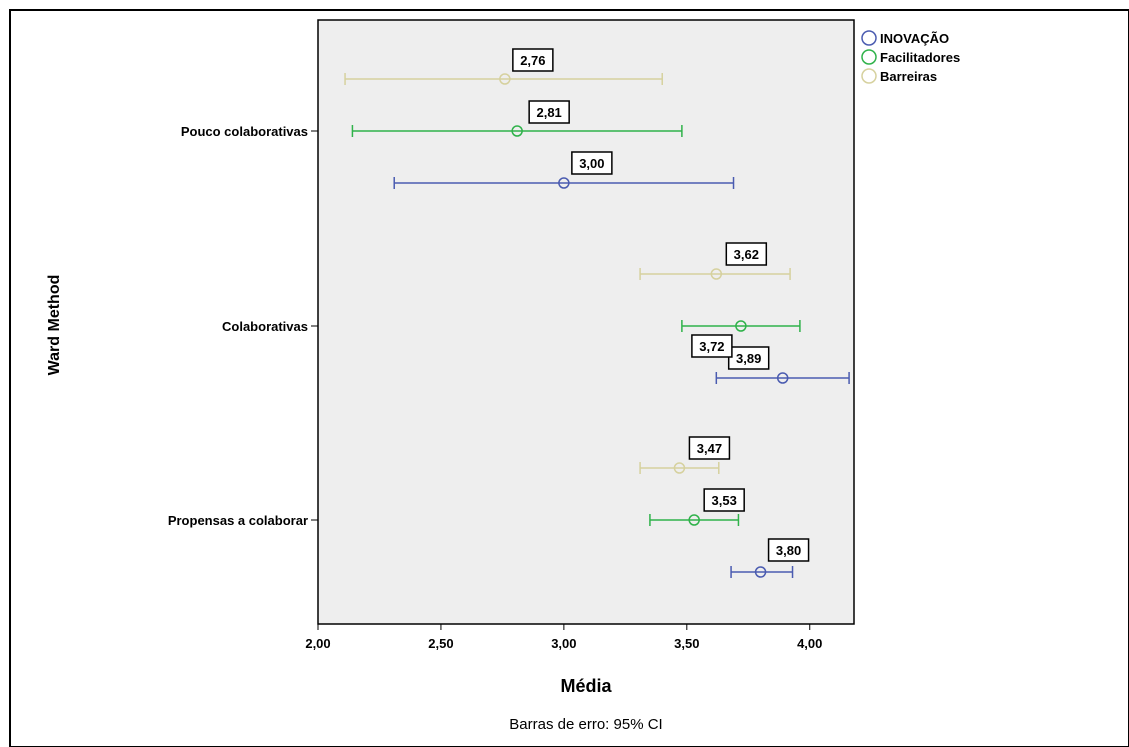  I want to click on error-bar-group: 3,00, so click(564, 170).